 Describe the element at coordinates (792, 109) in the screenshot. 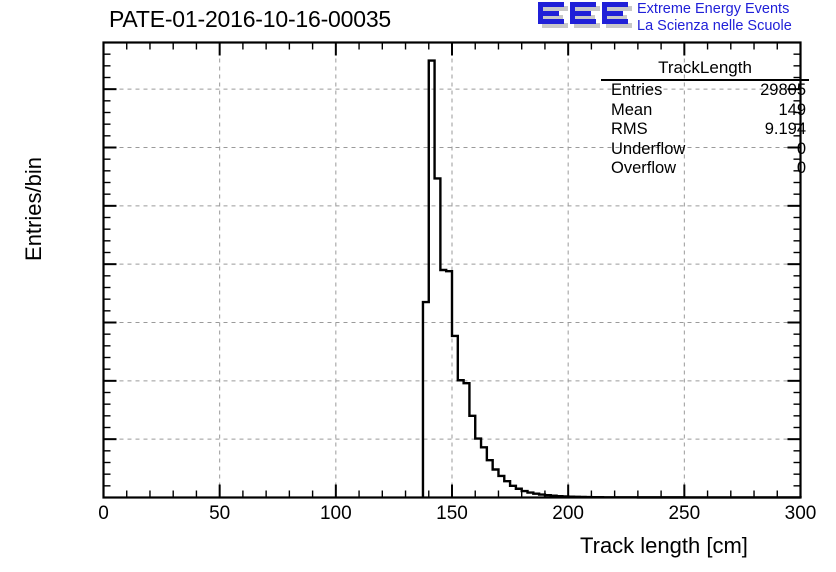

I see `stats-value: 149` at that location.